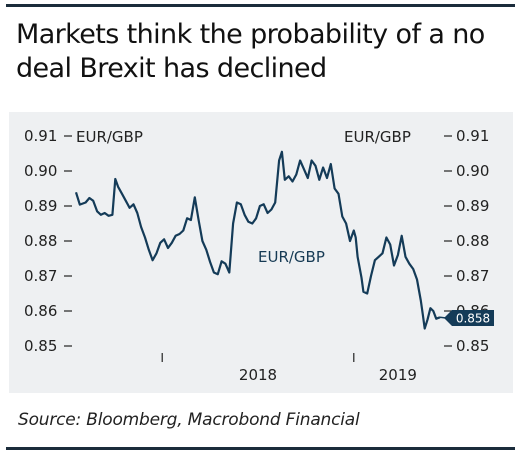 The width and height of the screenshot is (521, 467). What do you see at coordinates (291, 257) in the screenshot?
I see `series-label: EUR/GBP` at bounding box center [291, 257].